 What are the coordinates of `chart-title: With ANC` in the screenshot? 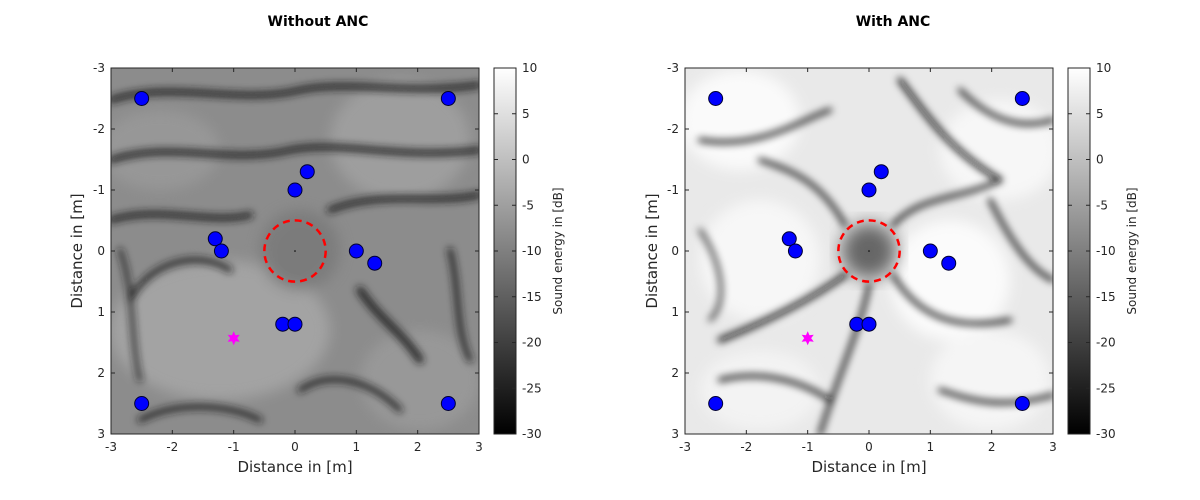 It's located at (893, 22).